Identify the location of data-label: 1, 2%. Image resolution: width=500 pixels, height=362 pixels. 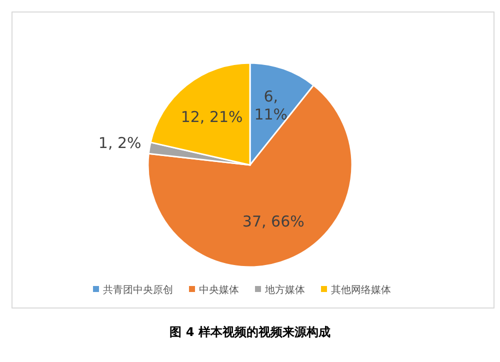
(120, 143).